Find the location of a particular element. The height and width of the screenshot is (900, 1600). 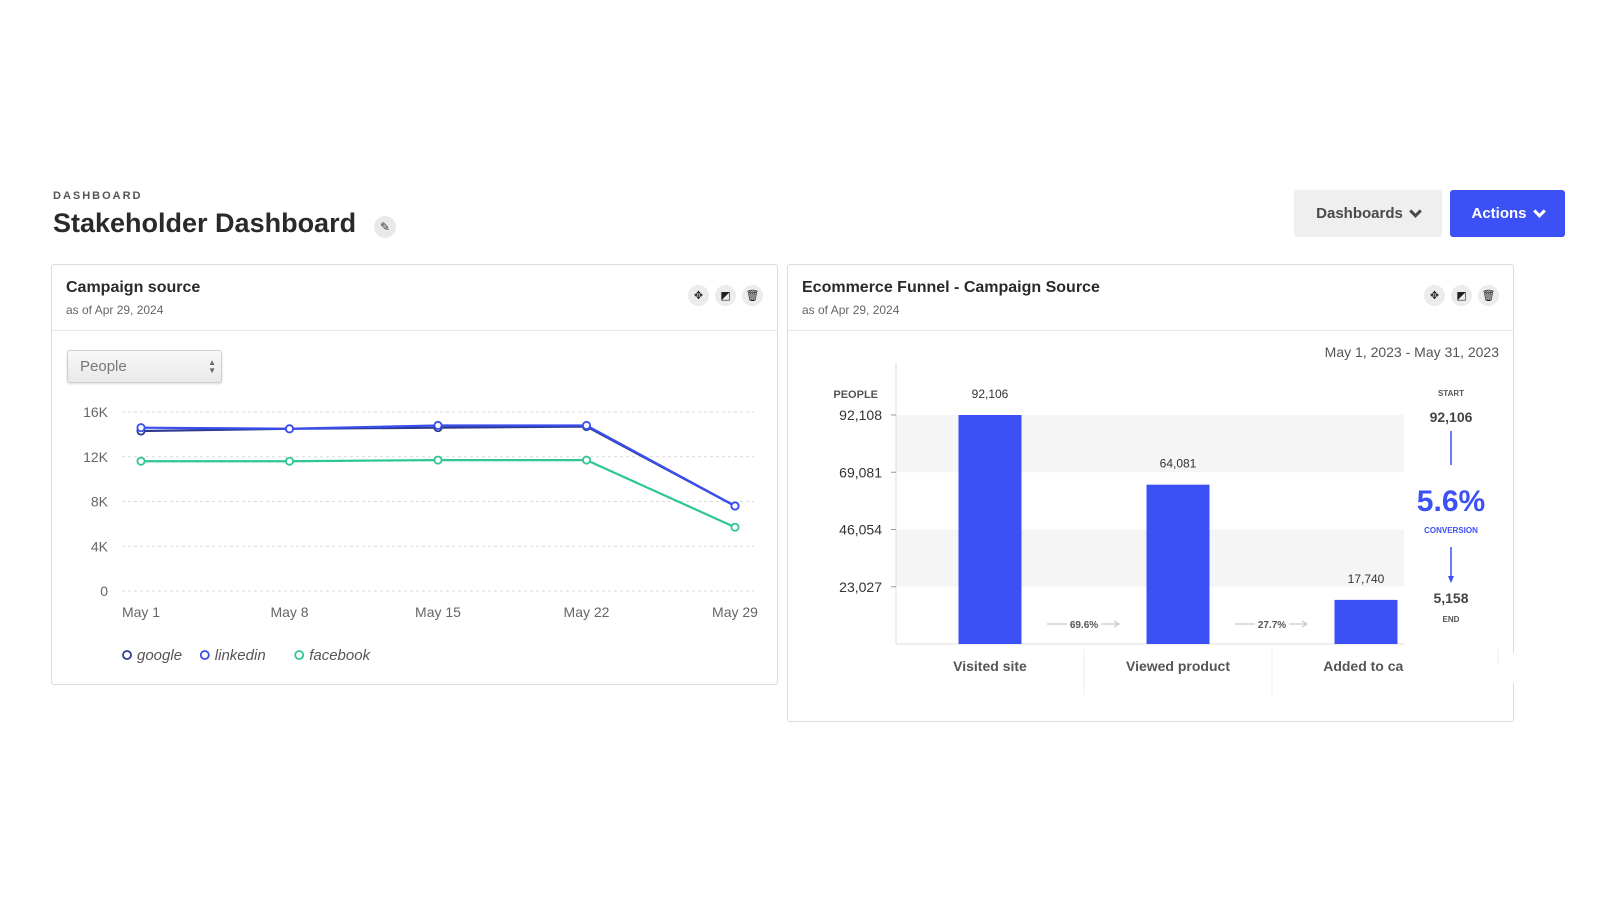

y-tick-label: 8K is located at coordinates (100, 502).